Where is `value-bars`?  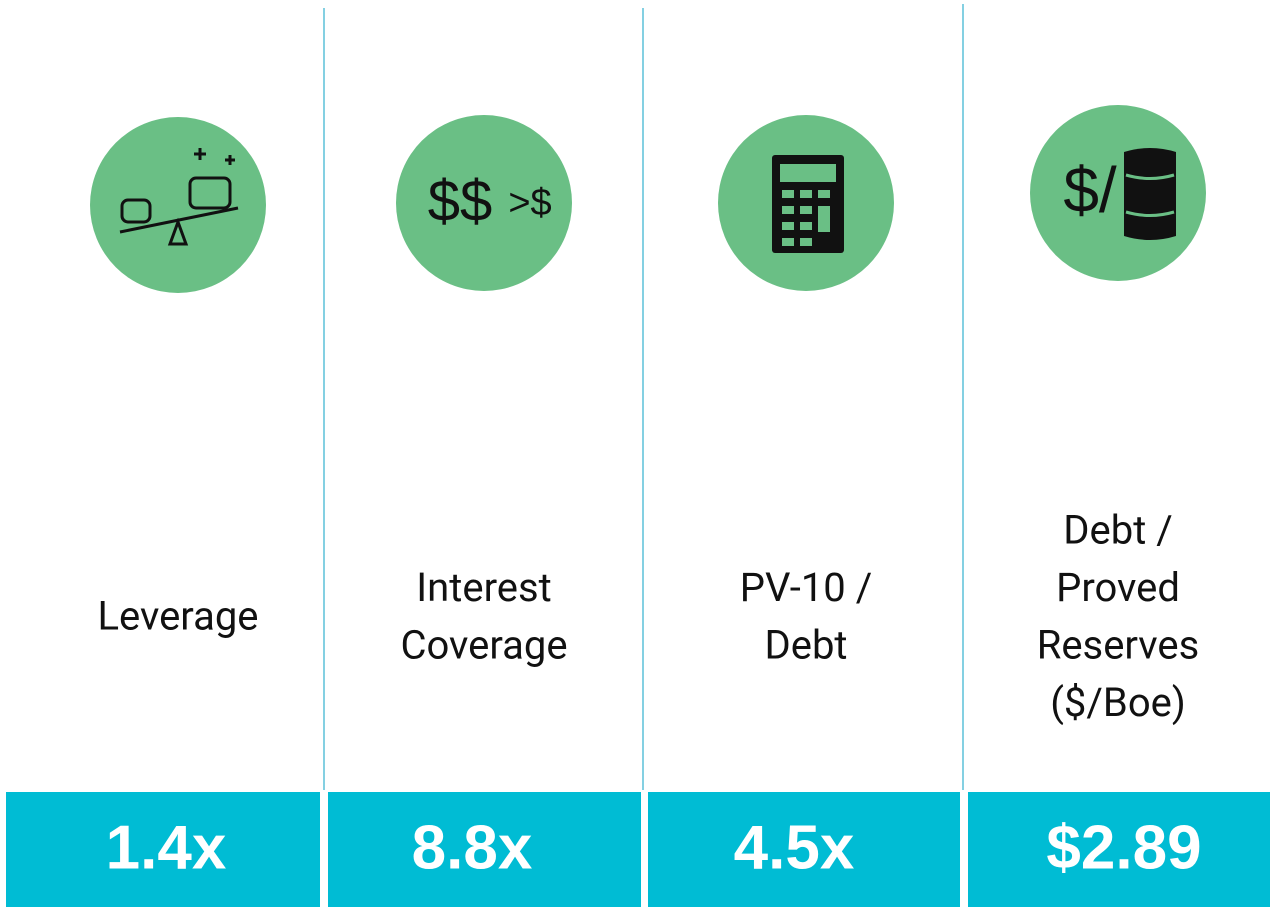 value-bars is located at coordinates (638, 849).